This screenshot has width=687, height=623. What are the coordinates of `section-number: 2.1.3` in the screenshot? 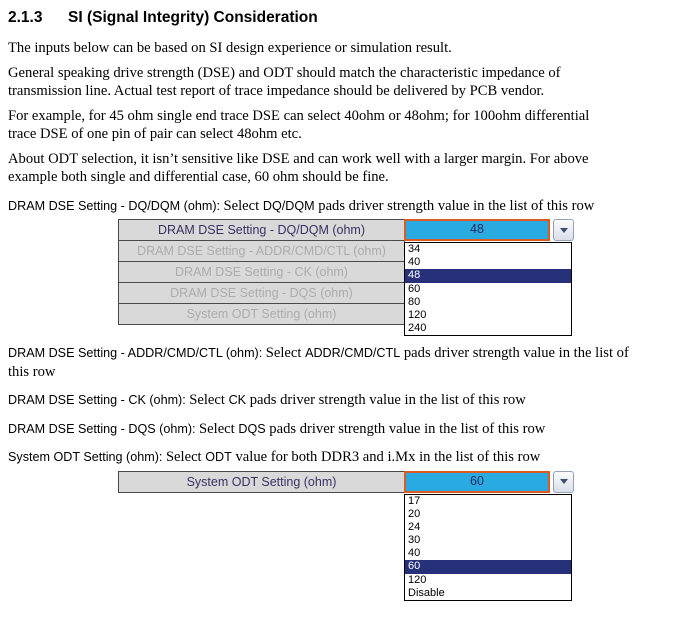 It's located at (25, 17).